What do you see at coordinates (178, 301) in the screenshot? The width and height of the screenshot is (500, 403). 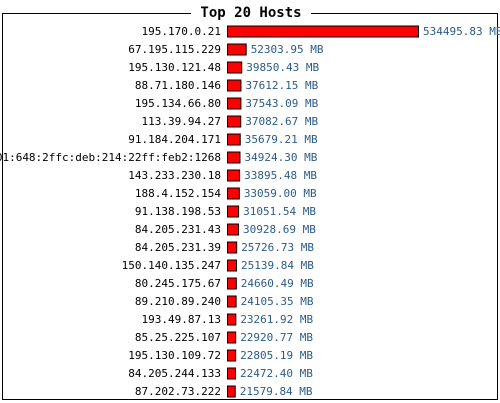 I see `host-label: 89.210.89.240` at bounding box center [178, 301].